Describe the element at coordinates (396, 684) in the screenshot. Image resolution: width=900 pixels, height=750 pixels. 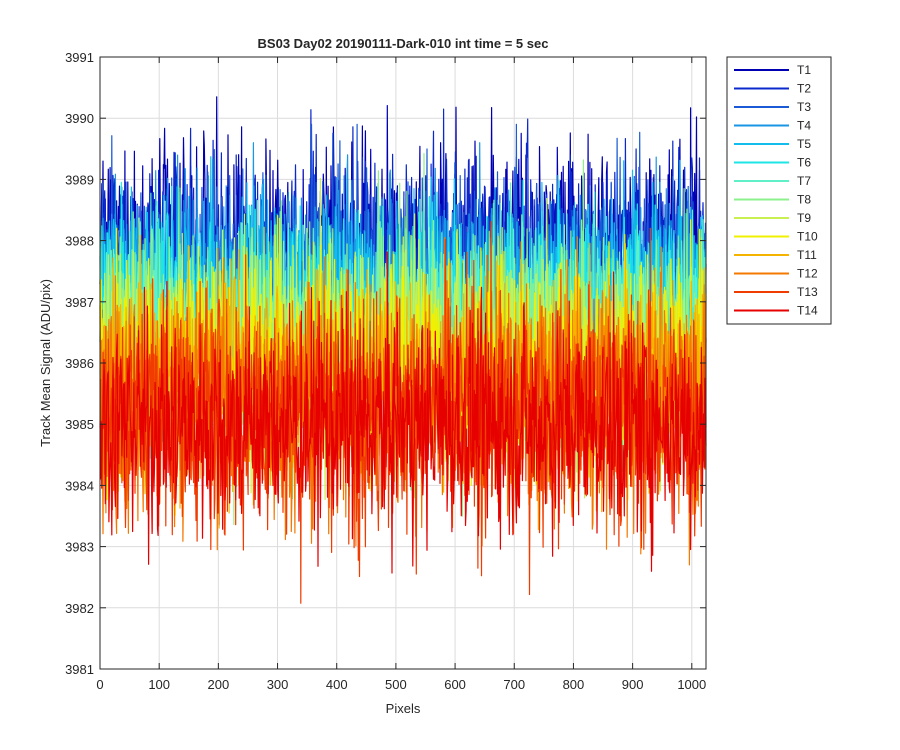
I see `x-tick-label: 500` at that location.